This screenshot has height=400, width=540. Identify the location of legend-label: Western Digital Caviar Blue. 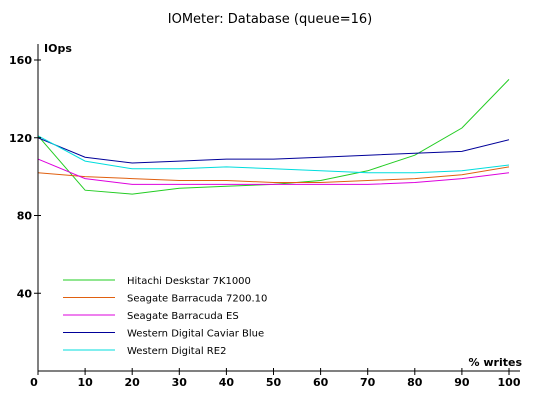
(195, 334).